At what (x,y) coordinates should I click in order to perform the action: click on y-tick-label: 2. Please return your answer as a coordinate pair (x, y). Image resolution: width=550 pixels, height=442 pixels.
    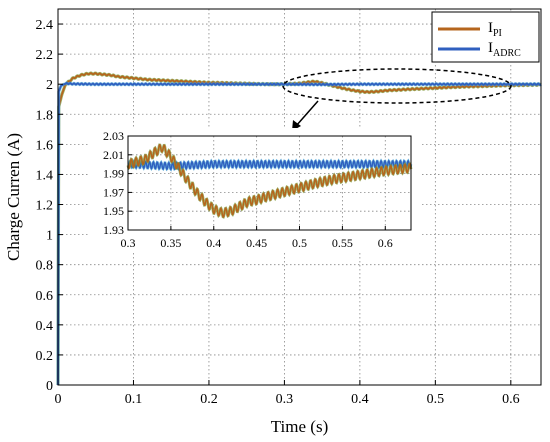
    Looking at the image, I should click on (49, 85).